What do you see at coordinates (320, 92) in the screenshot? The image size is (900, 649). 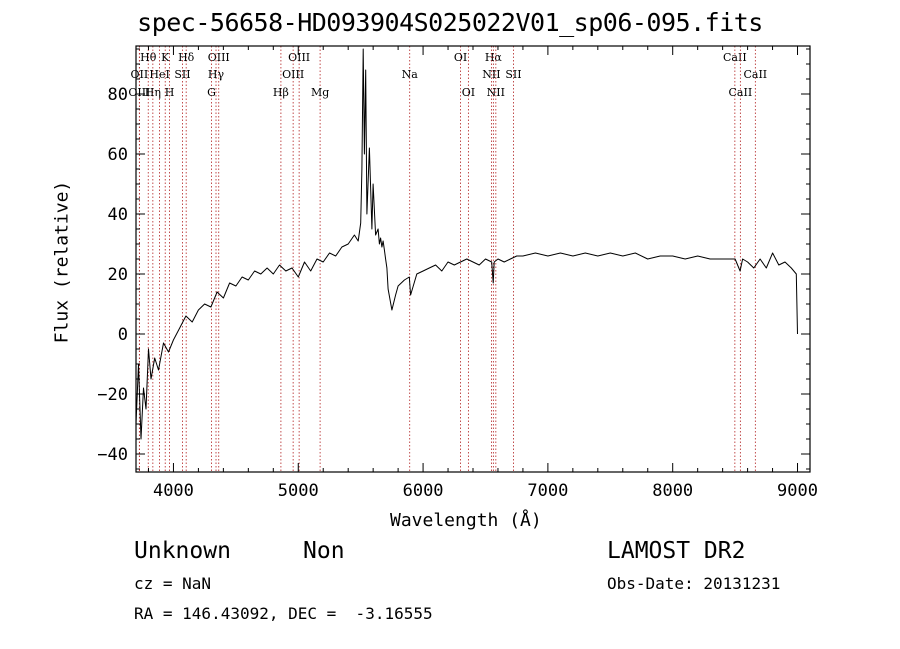 I see `marker-label-15: Mg` at bounding box center [320, 92].